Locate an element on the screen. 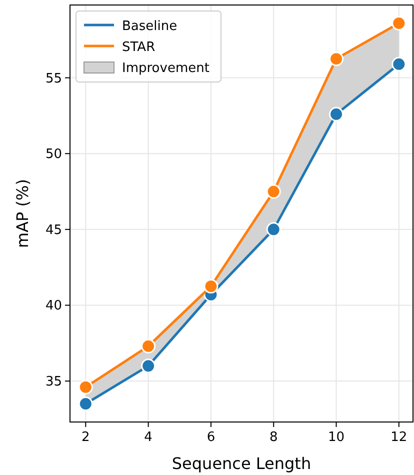 Image resolution: width=414 pixels, height=475 pixels. legend-label: Improvement is located at coordinates (166, 68).